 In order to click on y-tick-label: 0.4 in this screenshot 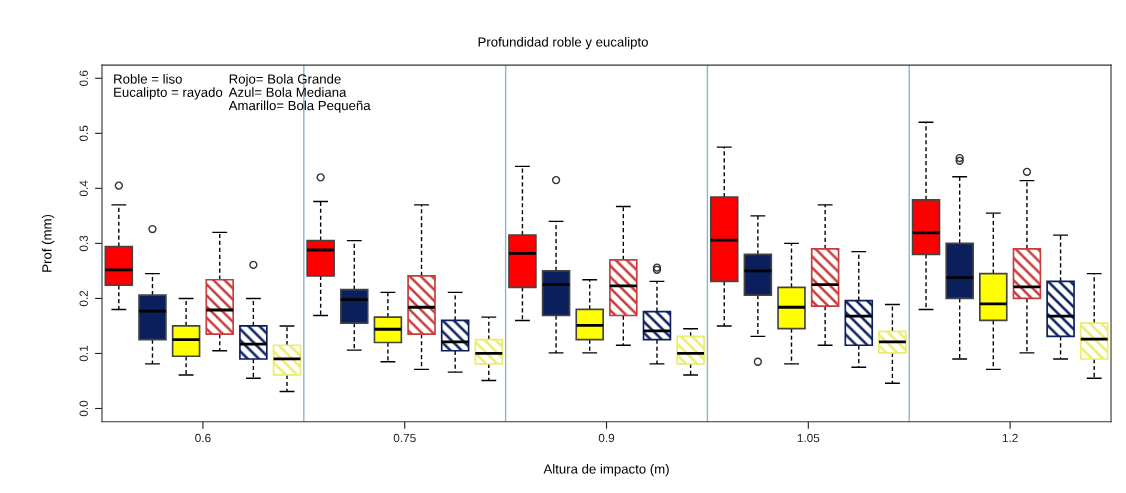, I will do `click(83, 188)`.